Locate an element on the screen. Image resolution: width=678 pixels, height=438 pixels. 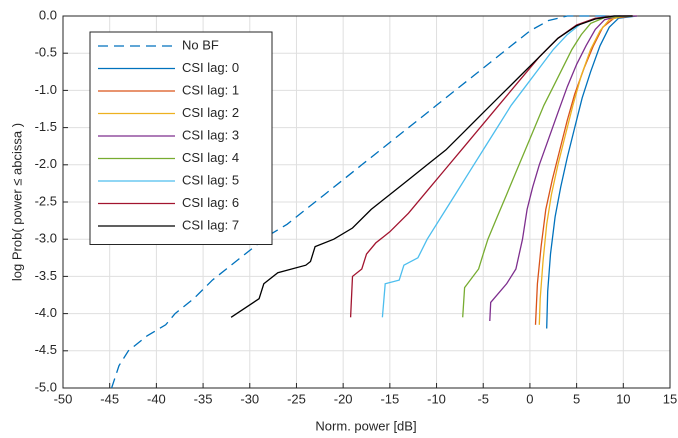
x-tick-label: -35 is located at coordinates (203, 398).